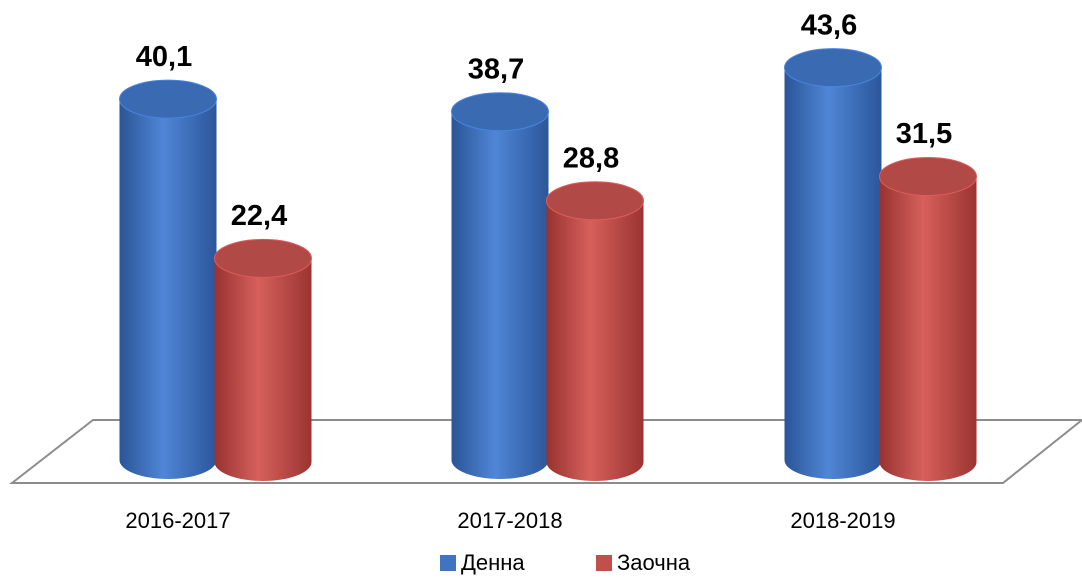 The image size is (1082, 583). Describe the element at coordinates (654, 562) in the screenshot. I see `legend-label: Заочна` at that location.